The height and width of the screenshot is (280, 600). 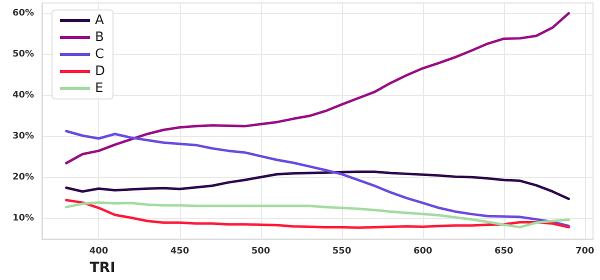 I want to click on legend-label: B, so click(x=99, y=37).